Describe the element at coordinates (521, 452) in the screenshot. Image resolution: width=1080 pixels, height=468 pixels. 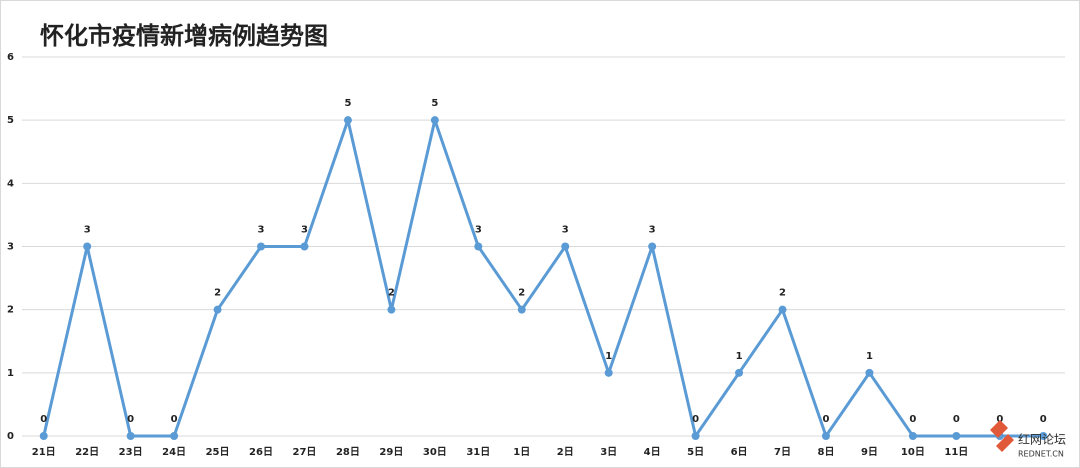
I see `x-tick-label: 1日` at that location.